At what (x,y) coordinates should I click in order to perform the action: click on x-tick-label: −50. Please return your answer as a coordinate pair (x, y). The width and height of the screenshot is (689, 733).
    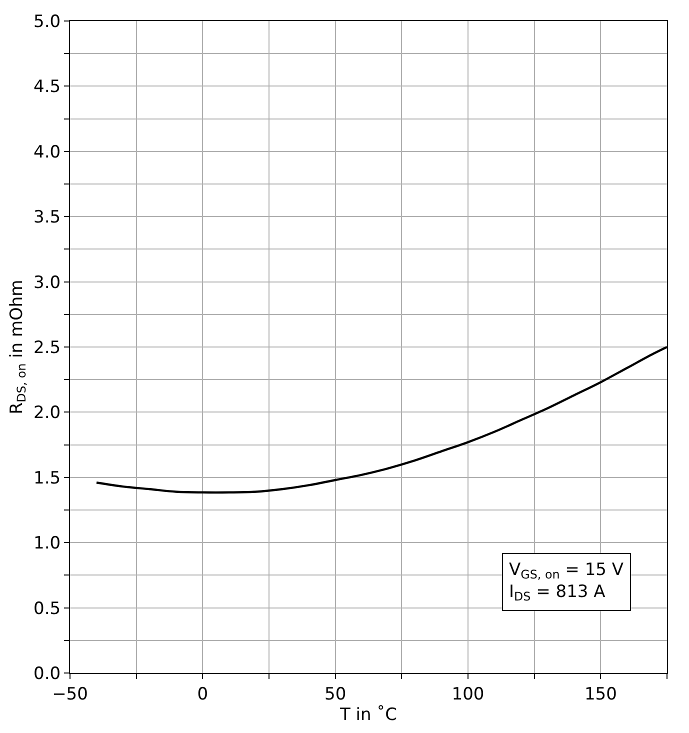
    Looking at the image, I should click on (70, 694).